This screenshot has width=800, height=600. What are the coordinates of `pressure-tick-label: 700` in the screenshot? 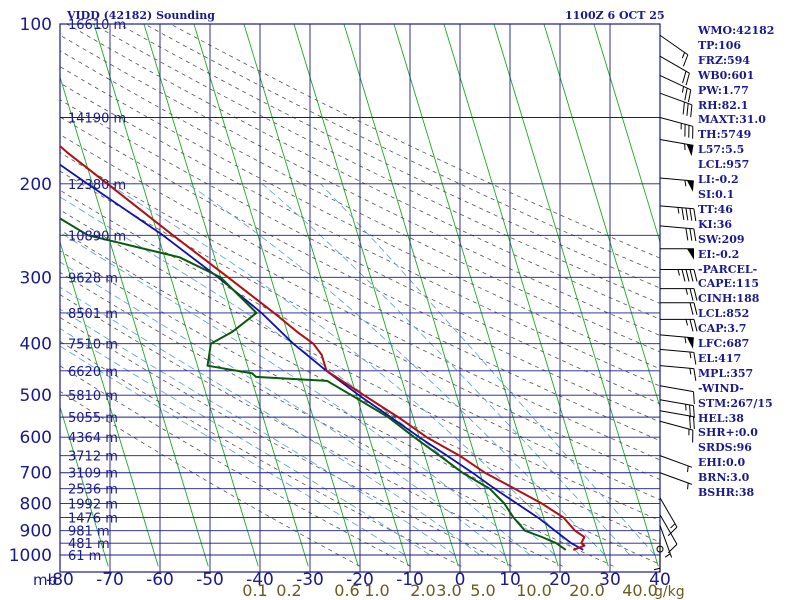 It's located at (36, 474).